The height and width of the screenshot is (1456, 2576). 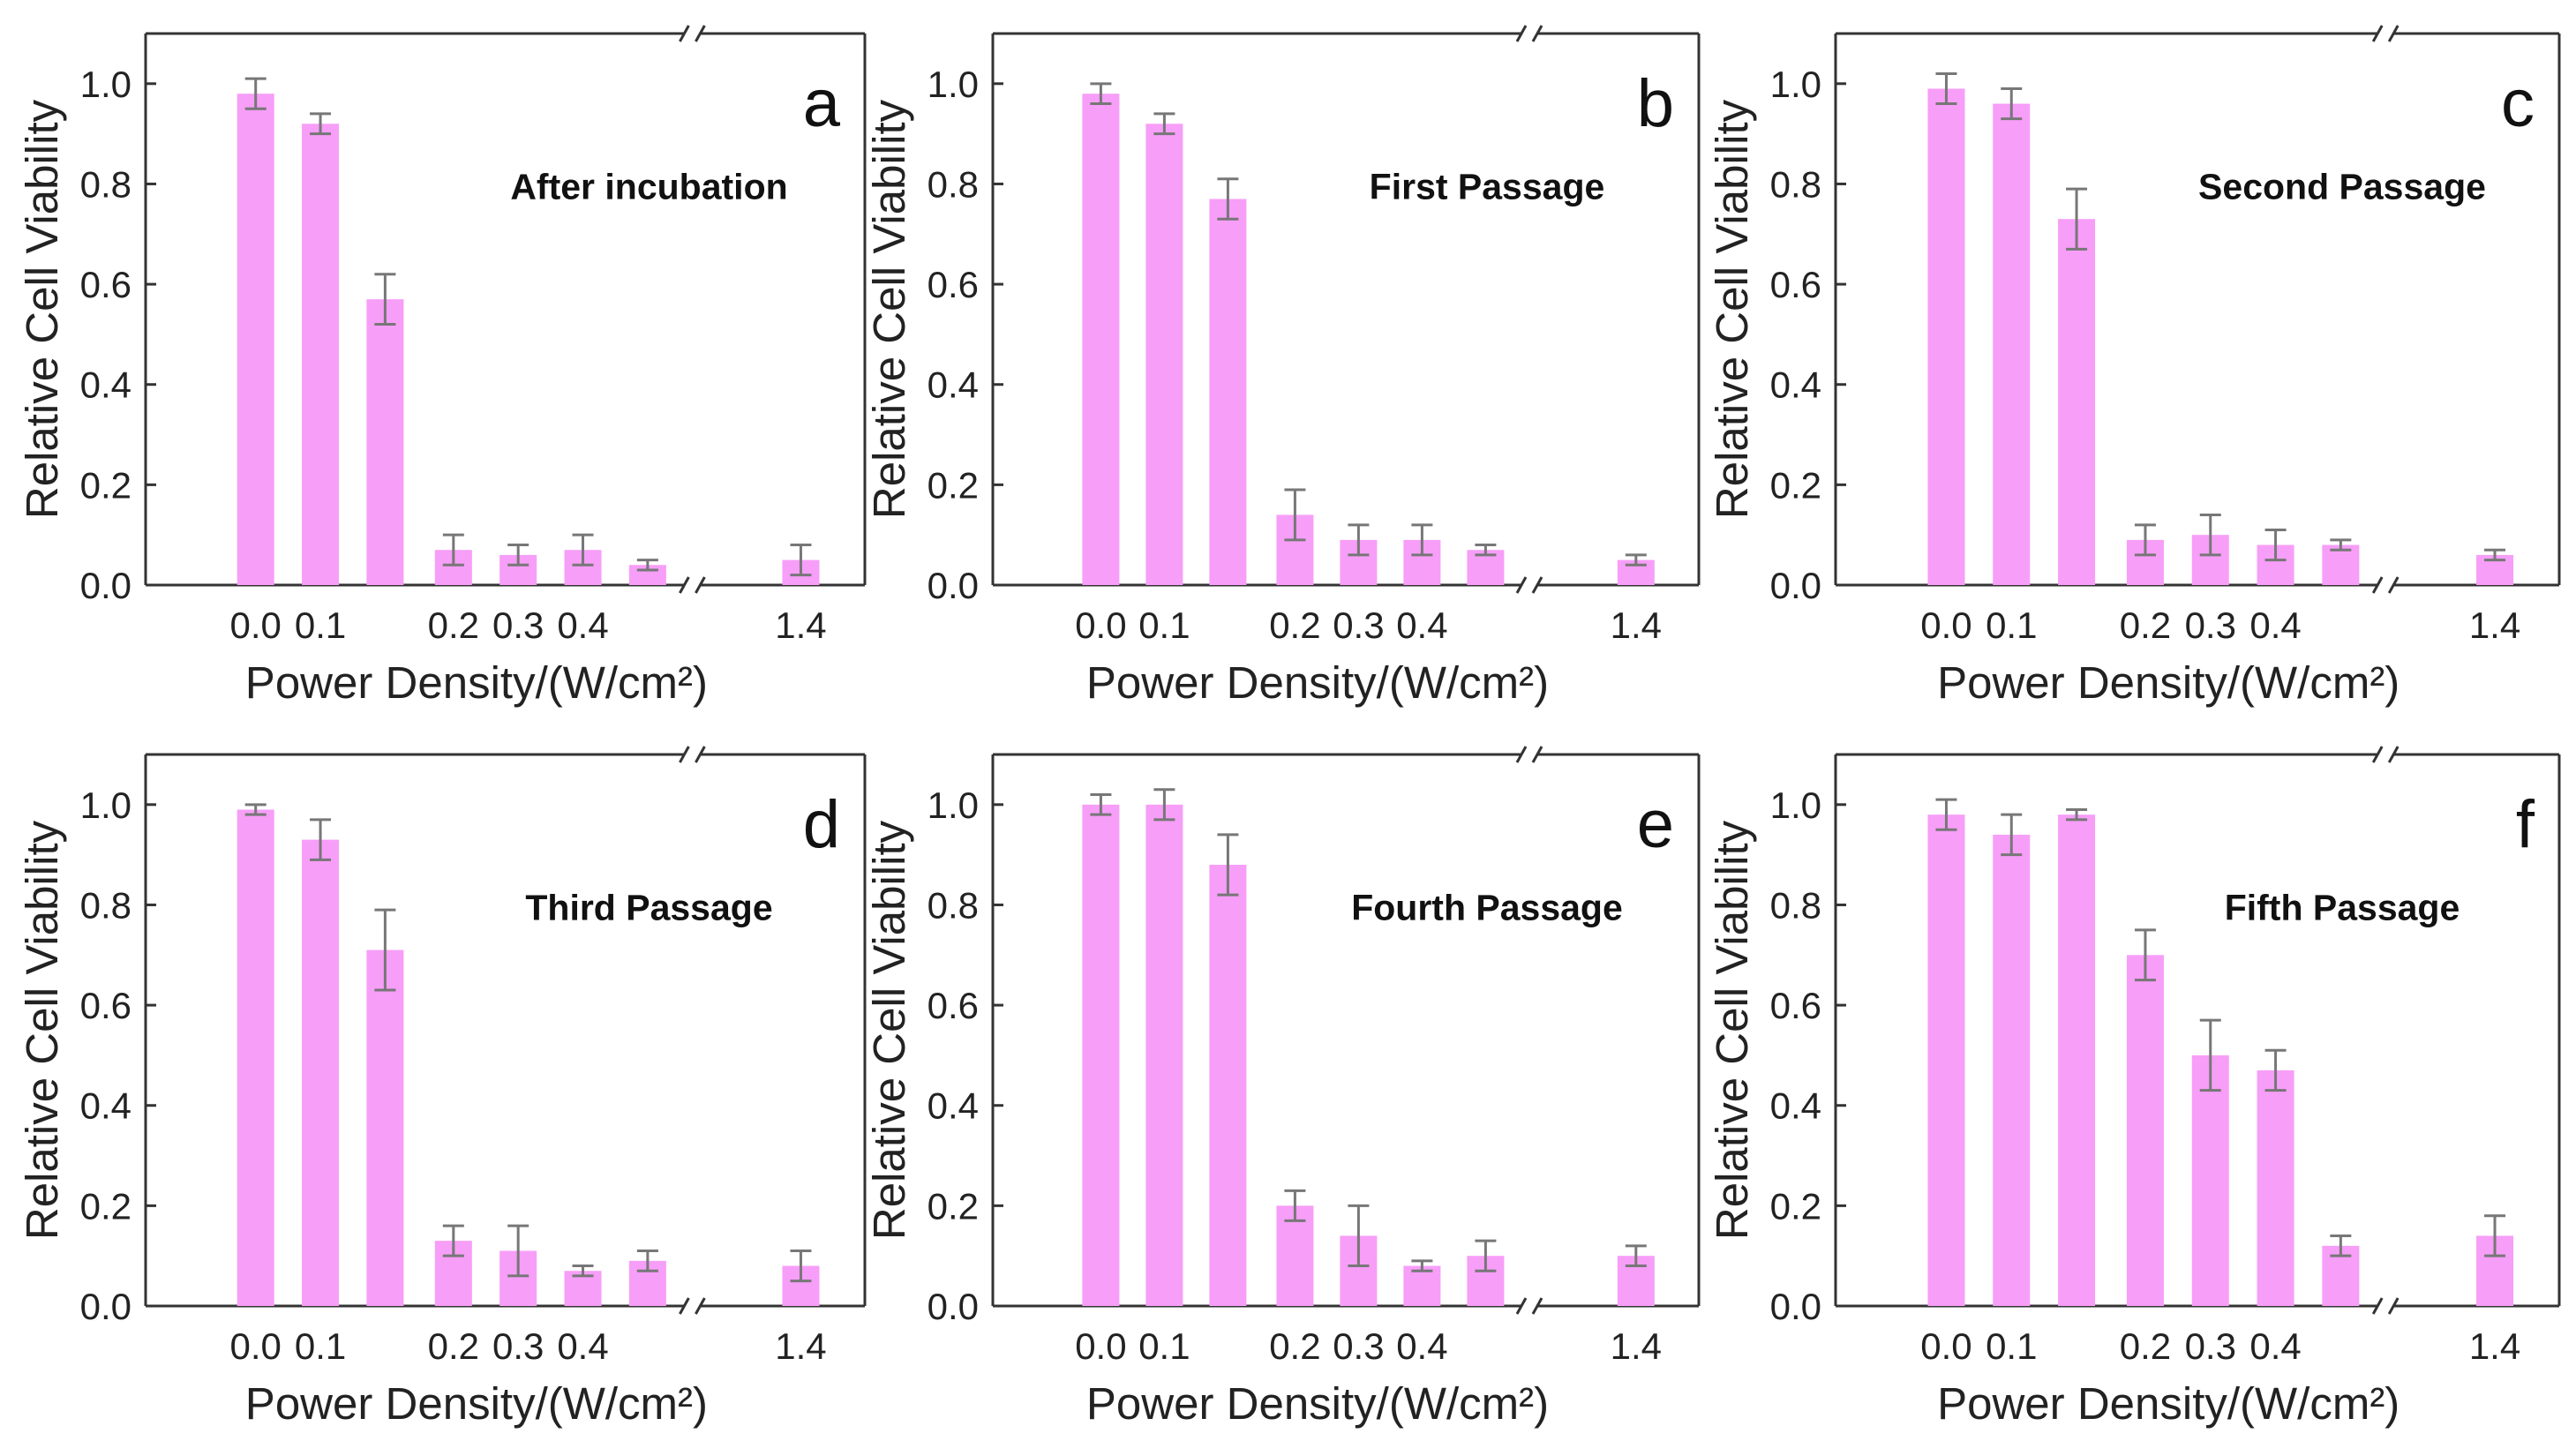 I want to click on panel-letter: e, so click(x=1655, y=824).